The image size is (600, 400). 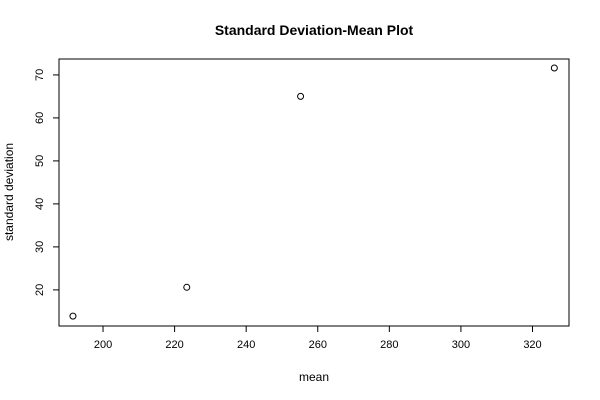 What do you see at coordinates (40, 75) in the screenshot?
I see `y-tick-label: 70` at bounding box center [40, 75].